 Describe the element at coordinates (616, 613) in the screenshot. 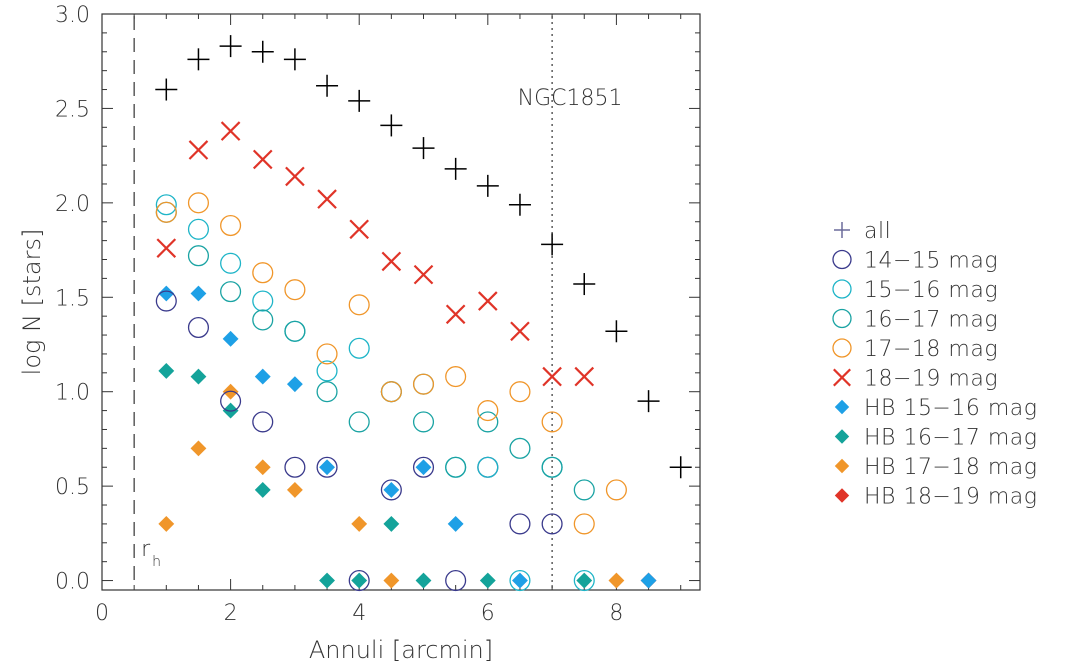

I see `x-tick-label: 8` at that location.